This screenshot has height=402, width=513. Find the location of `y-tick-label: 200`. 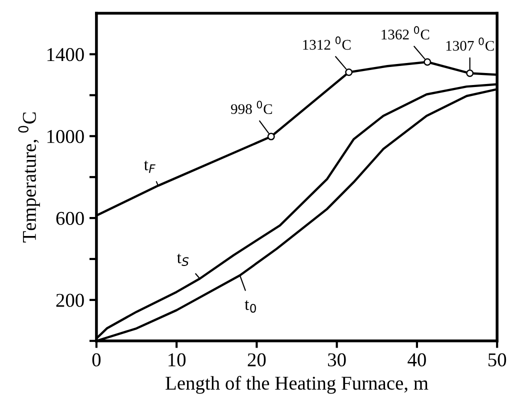

y-tick-label: 200 is located at coordinates (70, 300).